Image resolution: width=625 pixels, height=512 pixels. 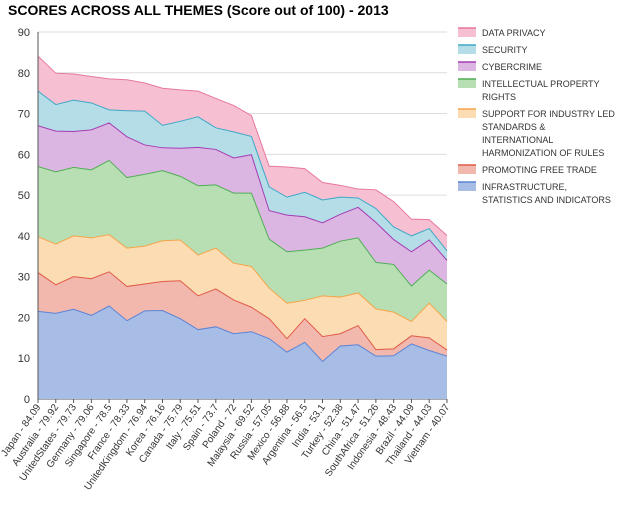 What do you see at coordinates (505, 50) in the screenshot?
I see `legend-label: SECURITY` at bounding box center [505, 50].